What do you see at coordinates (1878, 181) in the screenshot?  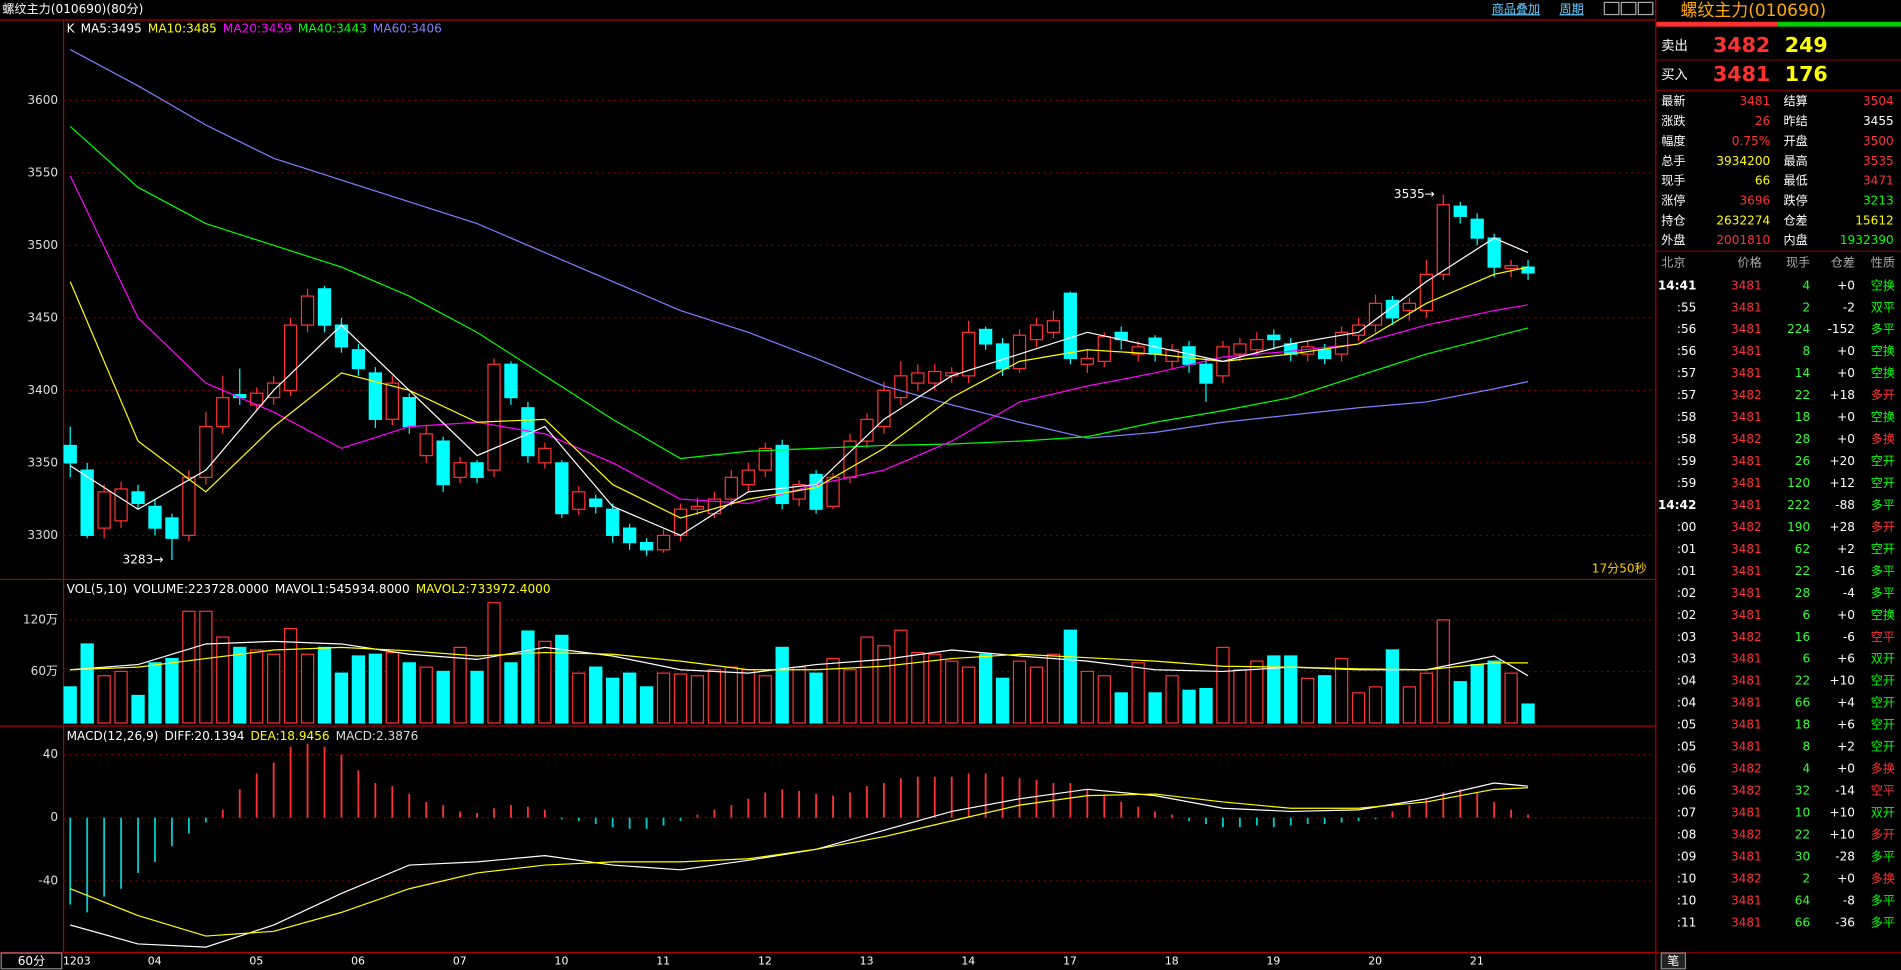 I see `stat-value: 3471` at bounding box center [1878, 181].